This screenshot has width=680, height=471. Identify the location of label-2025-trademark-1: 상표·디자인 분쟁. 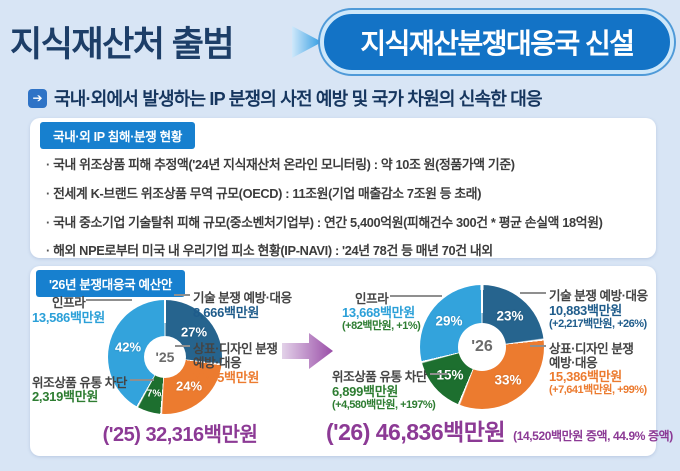
(235, 349).